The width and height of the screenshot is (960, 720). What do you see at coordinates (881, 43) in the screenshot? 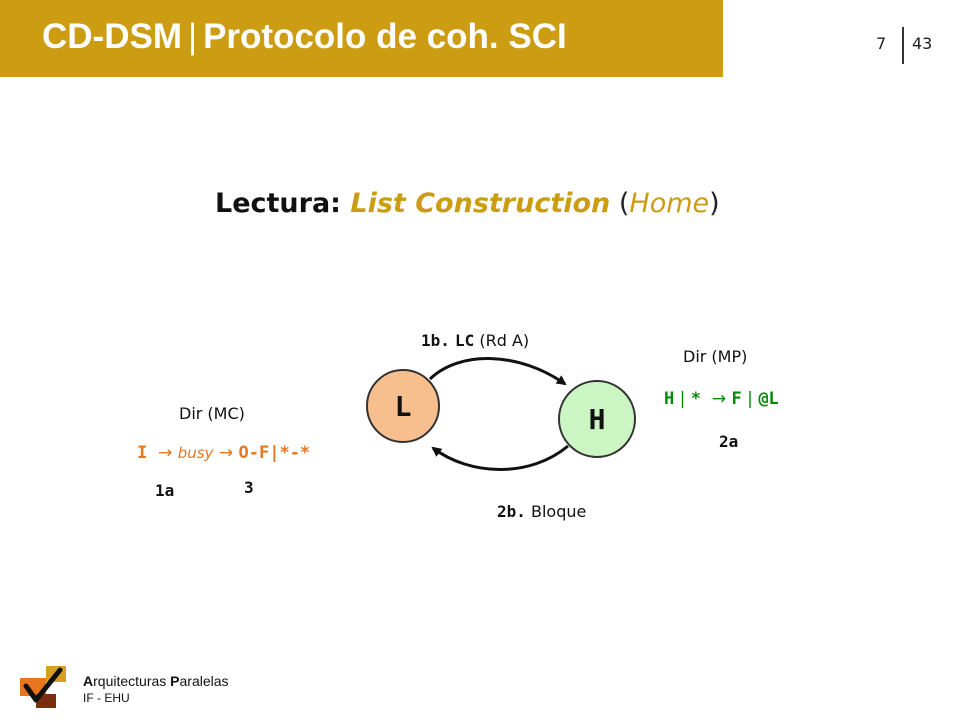
I see `page-number: 7` at bounding box center [881, 43].